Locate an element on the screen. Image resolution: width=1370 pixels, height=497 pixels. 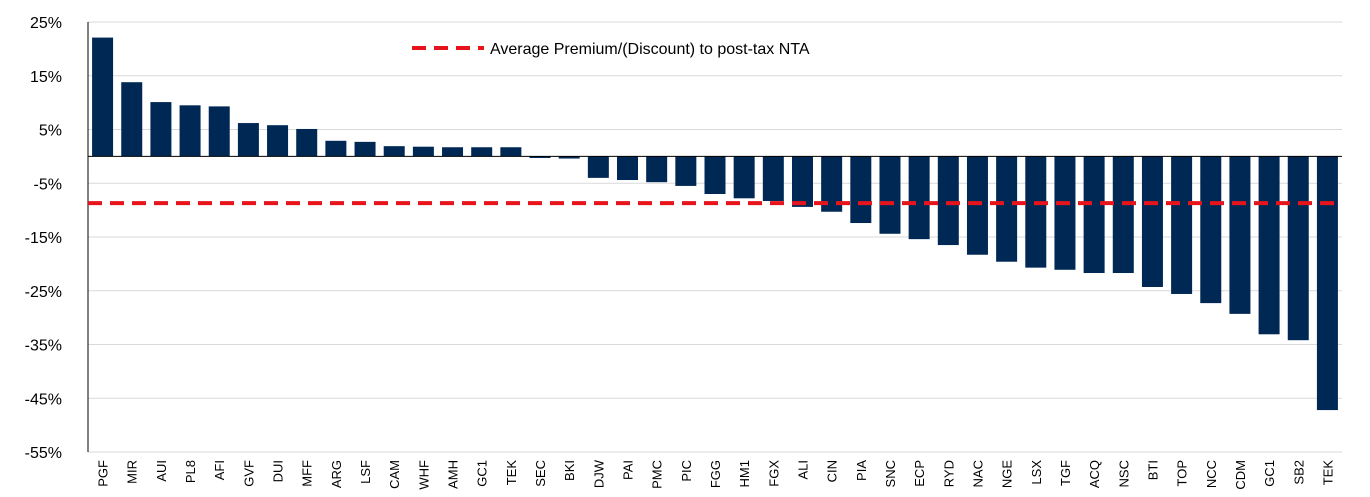
x-tick-label: SB2 is located at coordinates (1298, 472).